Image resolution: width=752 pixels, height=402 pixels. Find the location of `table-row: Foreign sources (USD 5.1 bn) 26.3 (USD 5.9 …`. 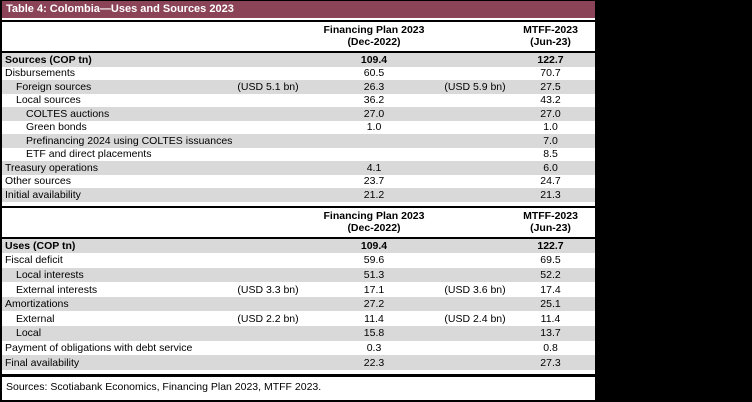

table-row: Foreign sources (USD 5.1 bn) 26.3 (USD 5.9 … is located at coordinates (298, 87).